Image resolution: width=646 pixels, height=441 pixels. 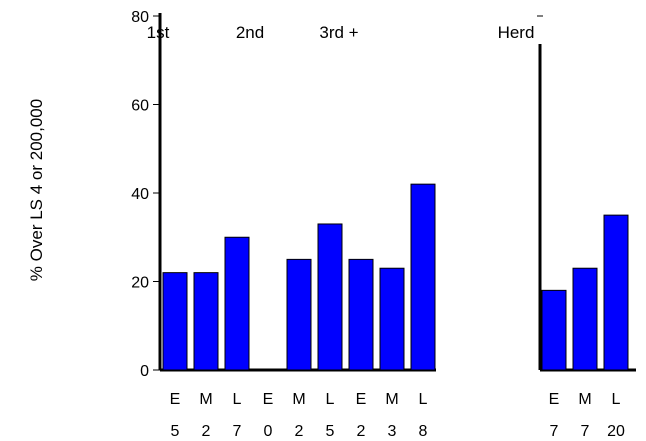 I want to click on group-label: 1st, so click(x=158, y=32).